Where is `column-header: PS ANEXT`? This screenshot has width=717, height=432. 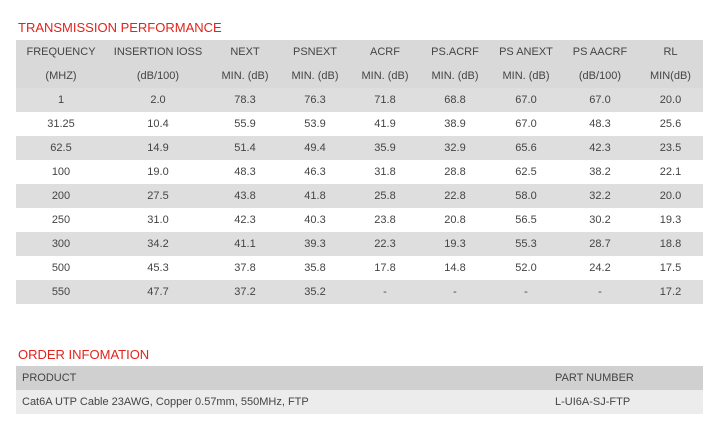 column-header: PS ANEXT is located at coordinates (526, 52).